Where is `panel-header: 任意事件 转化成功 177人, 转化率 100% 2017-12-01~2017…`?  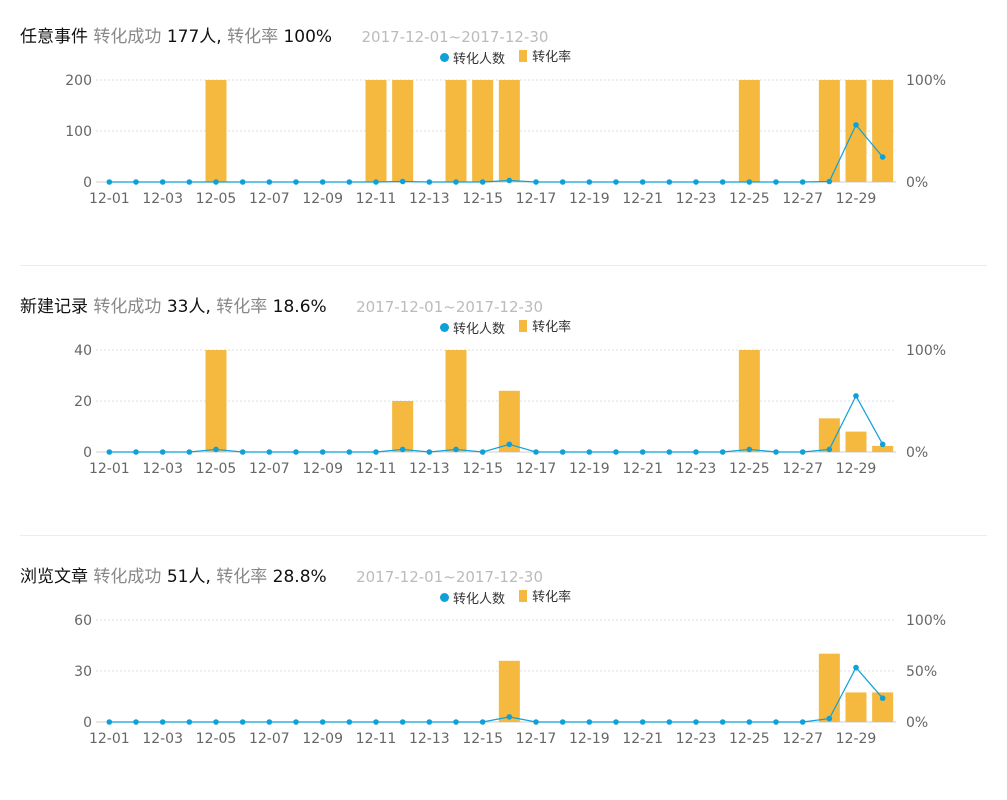 panel-header: 任意事件 转化成功 177人, 转化率 100% 2017-12-01~2017… is located at coordinates (284, 37).